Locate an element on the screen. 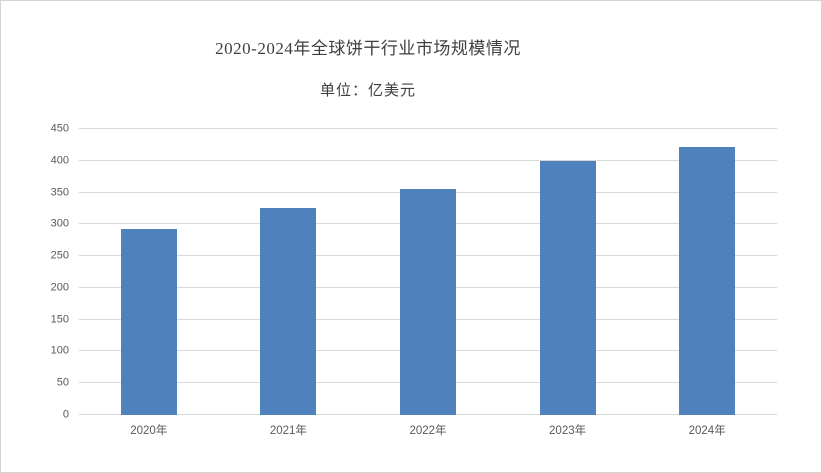 The image size is (822, 473). chart-unit-label: 单位：亿美元 is located at coordinates (367, 91).